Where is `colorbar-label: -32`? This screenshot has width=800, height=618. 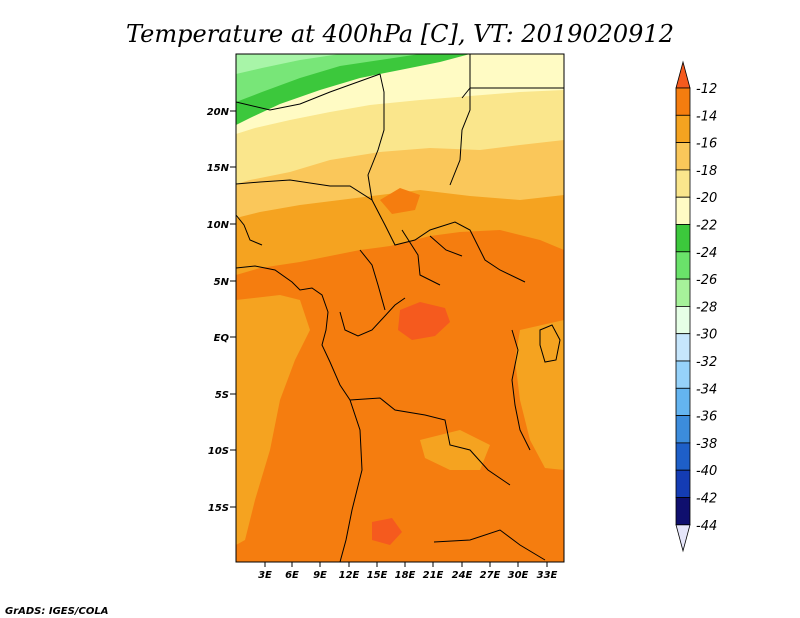
colorbar-label: -32 is located at coordinates (706, 362).